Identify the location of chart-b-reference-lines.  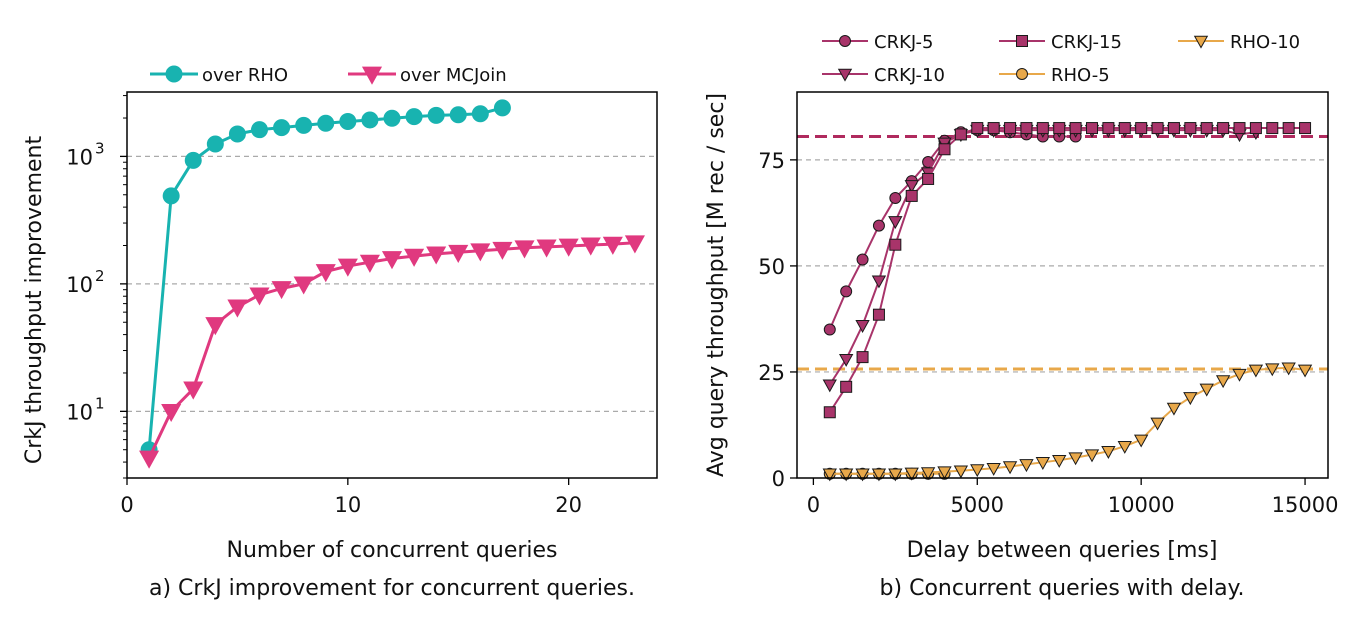
(1062, 253).